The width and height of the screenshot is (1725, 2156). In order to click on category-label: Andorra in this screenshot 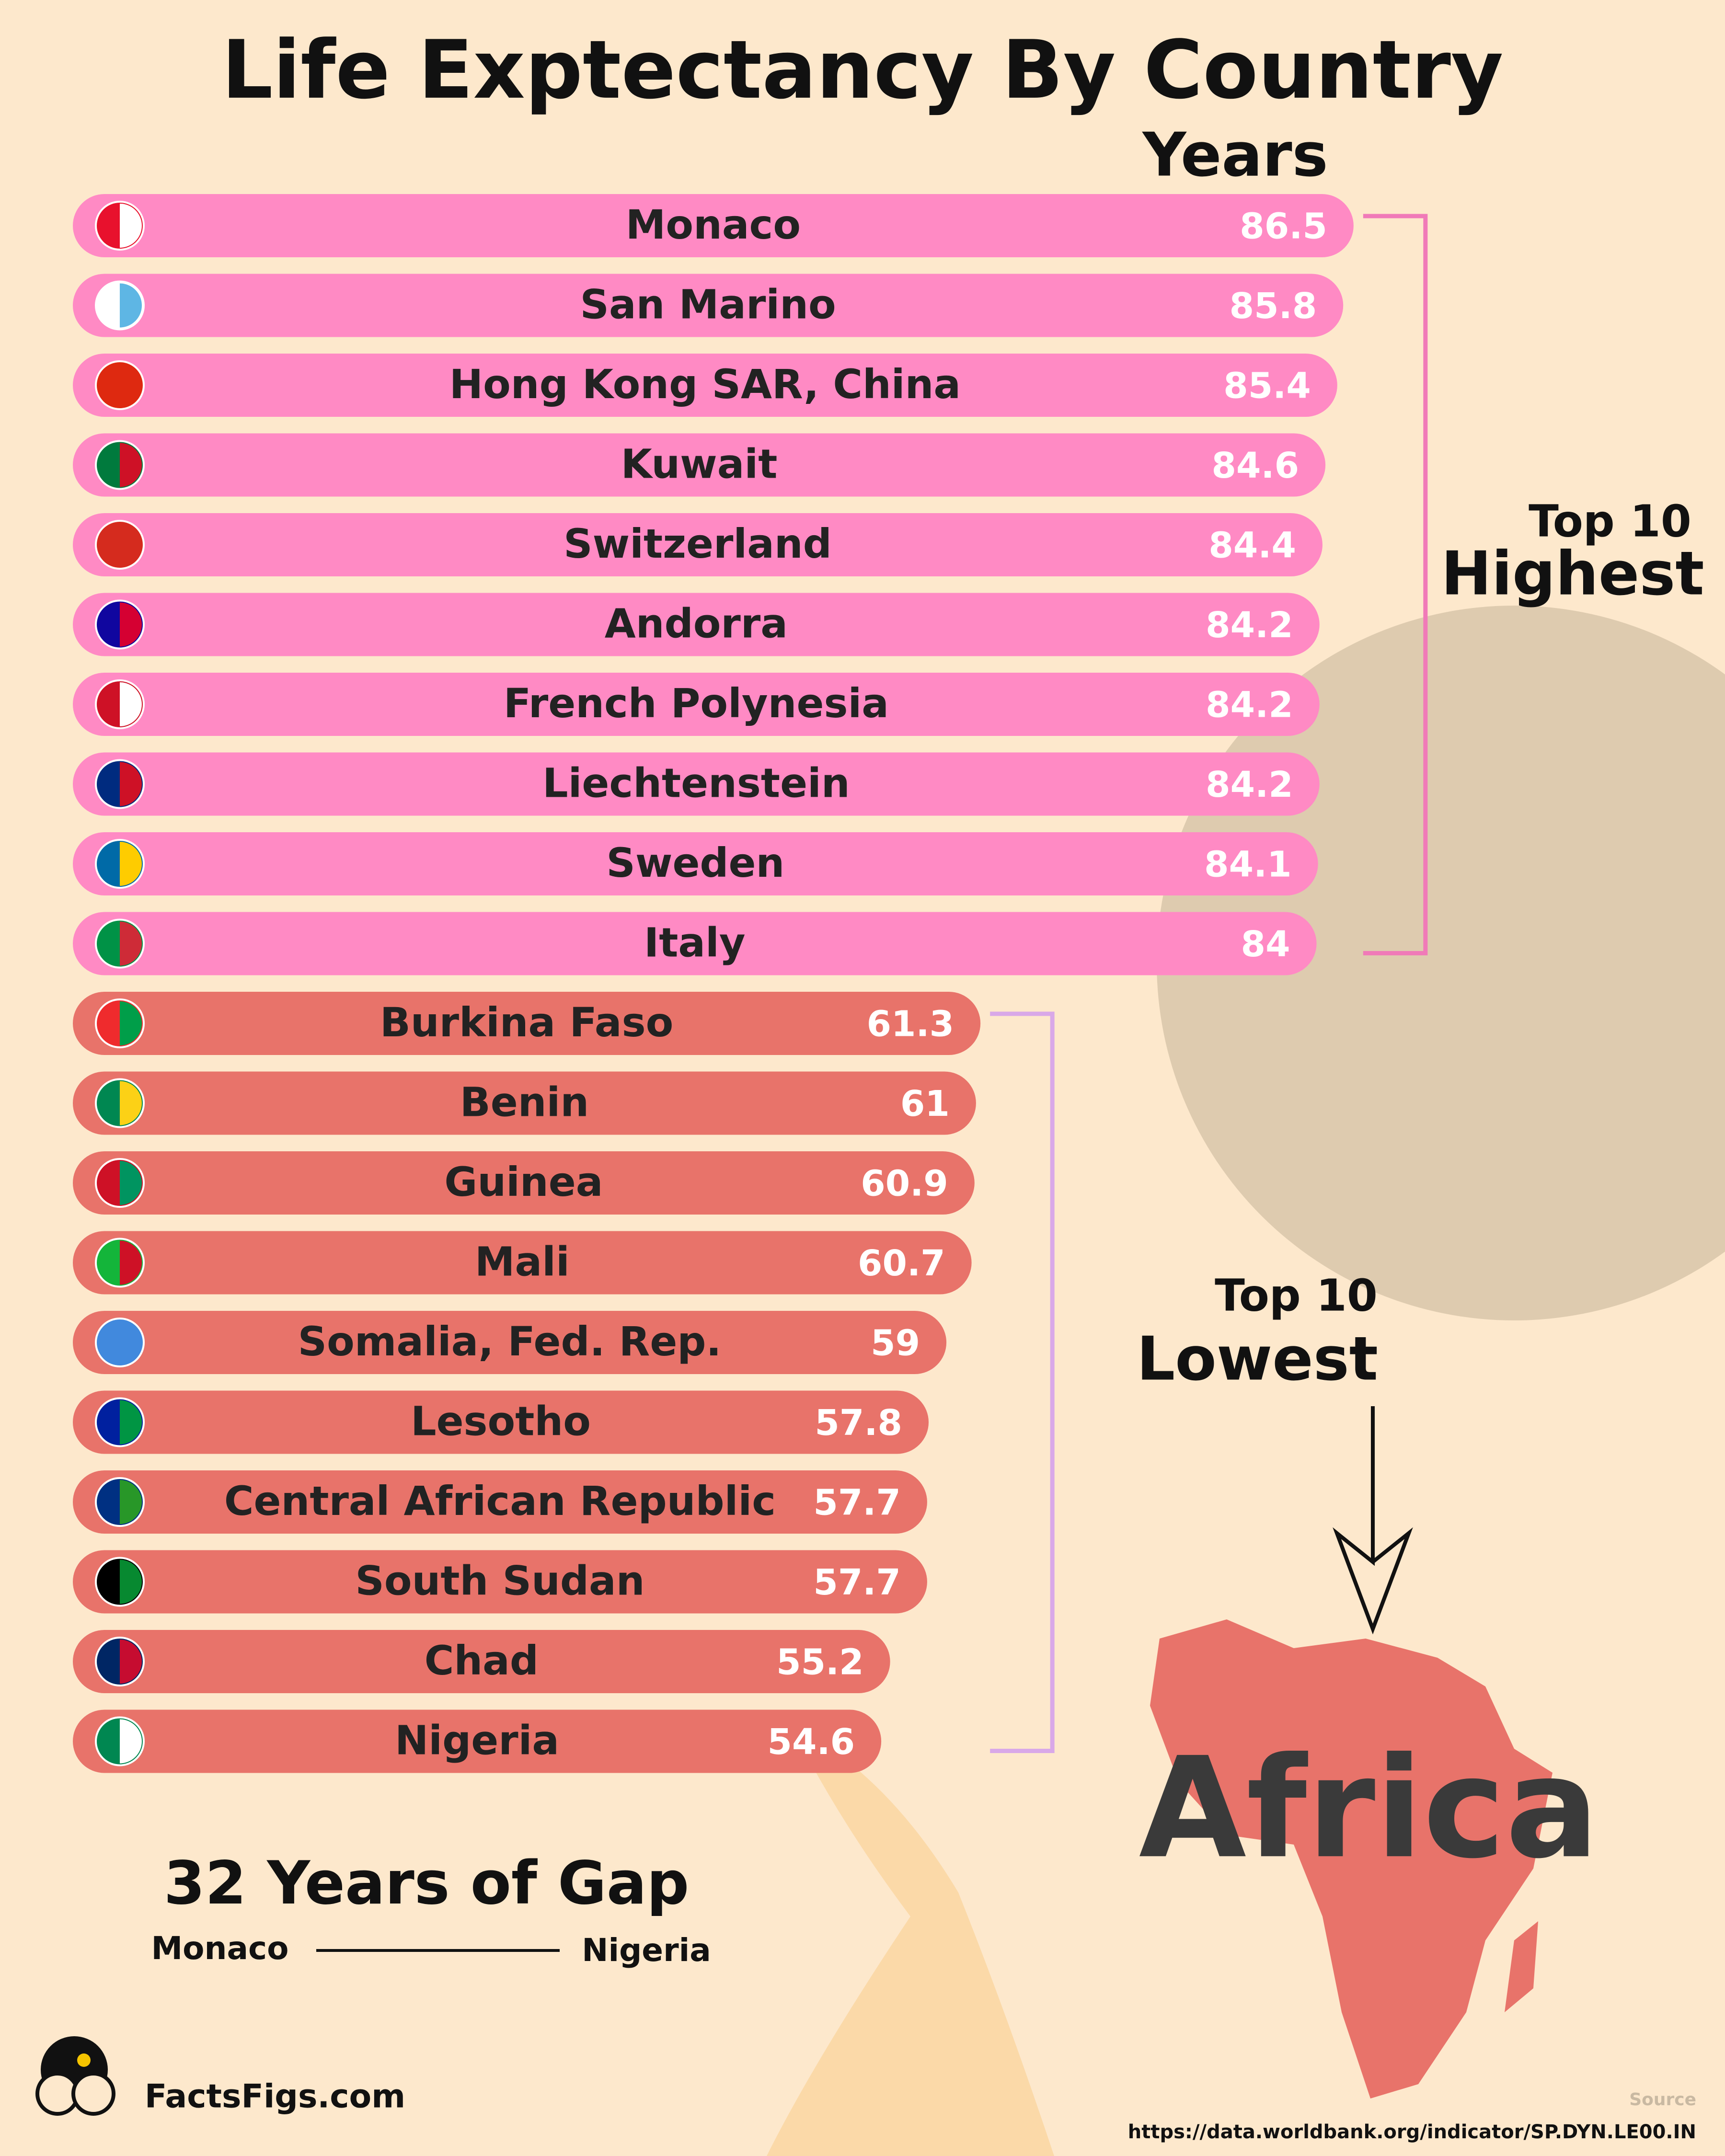, I will do `click(696, 623)`.